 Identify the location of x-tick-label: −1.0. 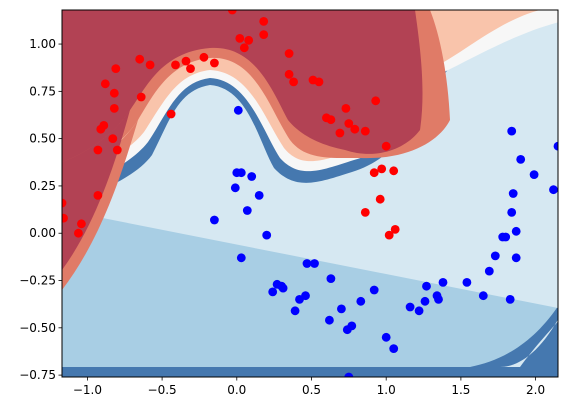
(87, 390).